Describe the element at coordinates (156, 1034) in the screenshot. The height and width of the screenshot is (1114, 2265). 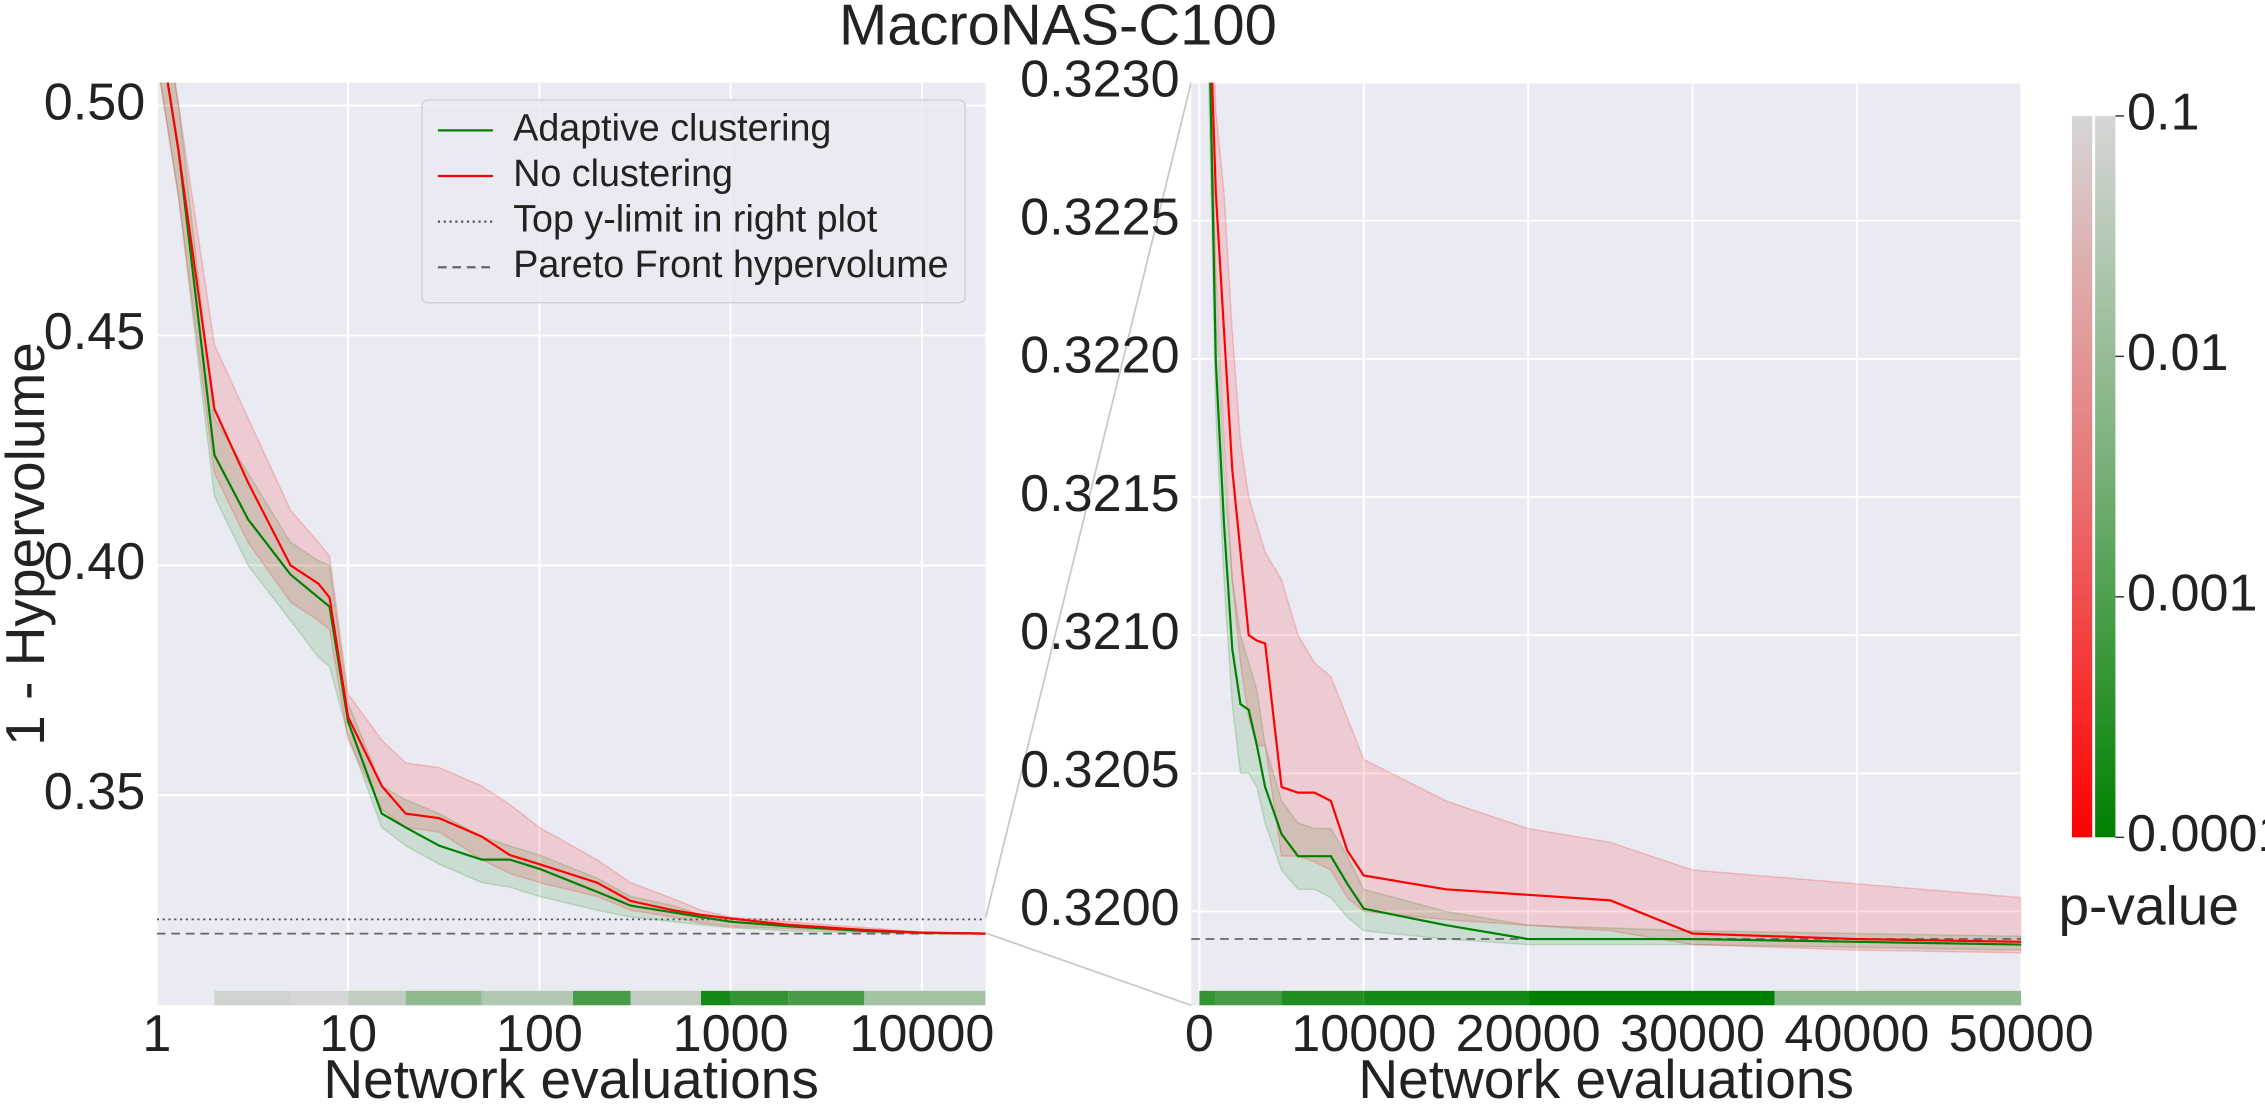
I see `x-tick-label: 1` at that location.